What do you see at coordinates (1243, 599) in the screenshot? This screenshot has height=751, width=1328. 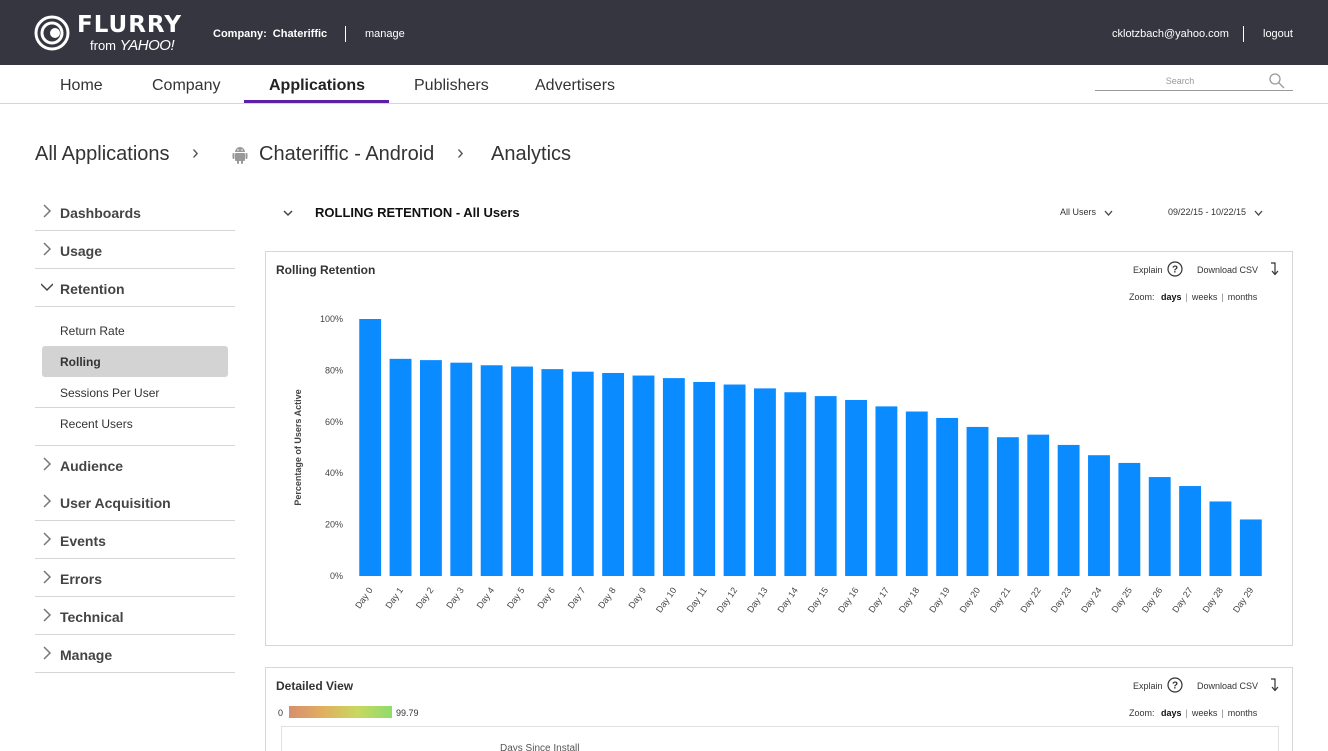 I see `x-tick-label: Day 29` at bounding box center [1243, 599].